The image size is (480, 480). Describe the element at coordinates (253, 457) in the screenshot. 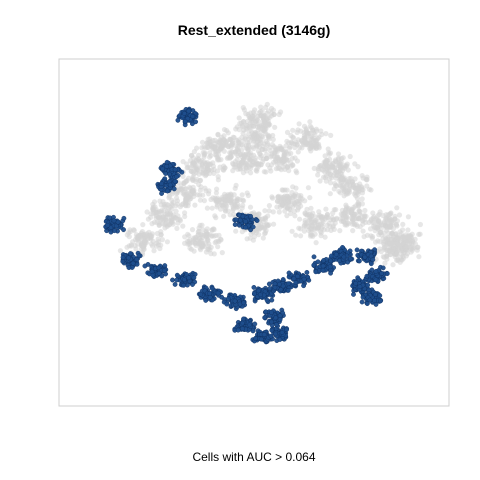

I see `chart-caption: Cells with AUC > 0.064` at that location.